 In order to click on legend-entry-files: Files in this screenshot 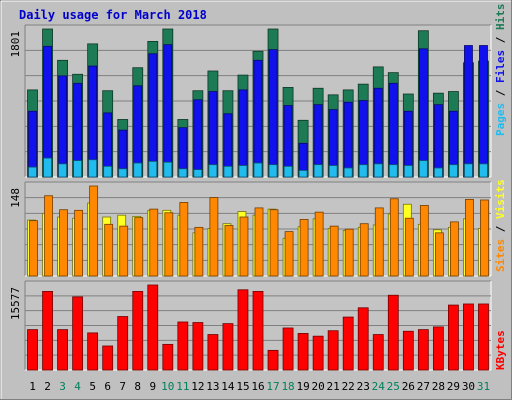, I will do `click(500, 66)`.